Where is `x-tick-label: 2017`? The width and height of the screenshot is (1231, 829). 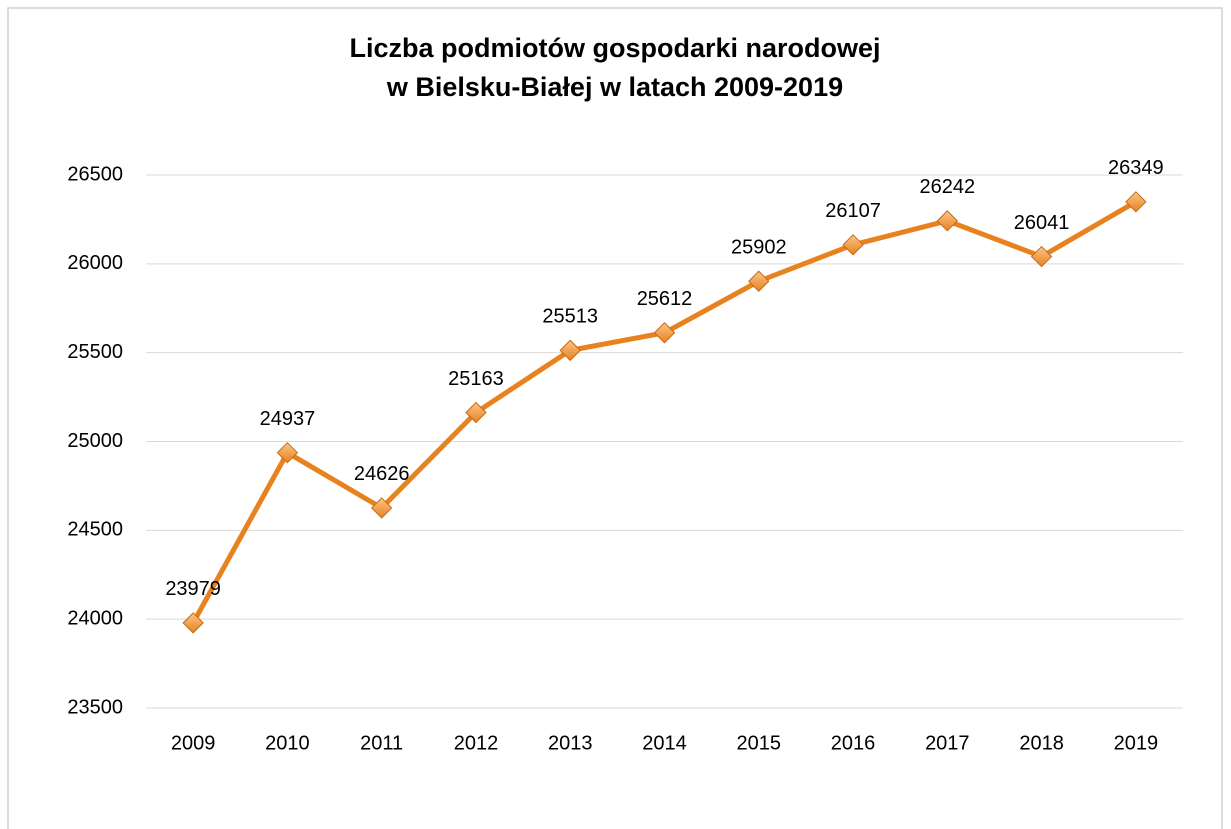
x-tick-label: 2017 is located at coordinates (947, 743).